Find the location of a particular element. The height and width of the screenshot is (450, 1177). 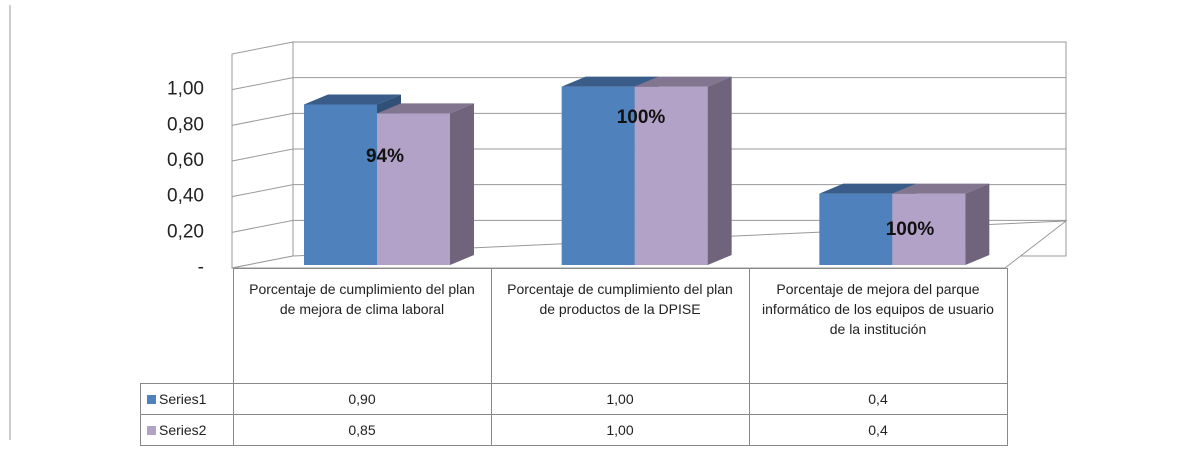

legend-label: Series1 is located at coordinates (183, 399).